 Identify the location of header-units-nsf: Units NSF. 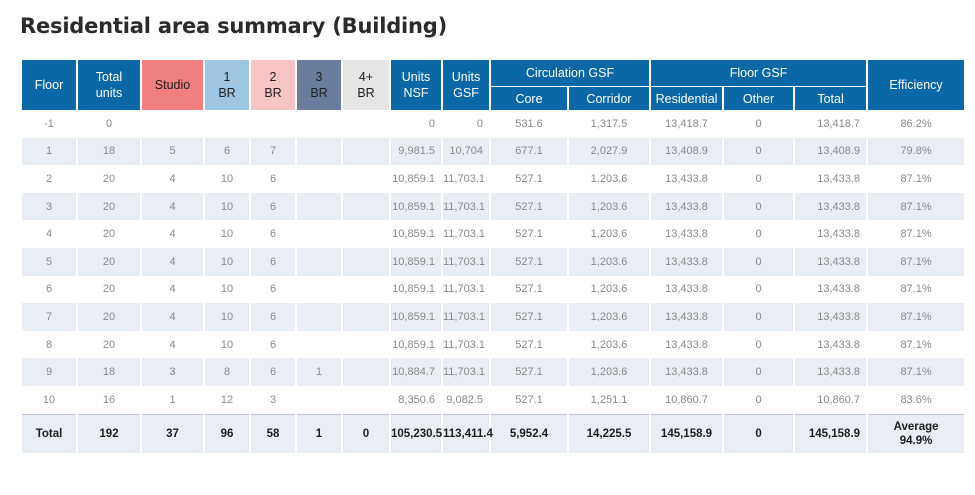
(416, 85).